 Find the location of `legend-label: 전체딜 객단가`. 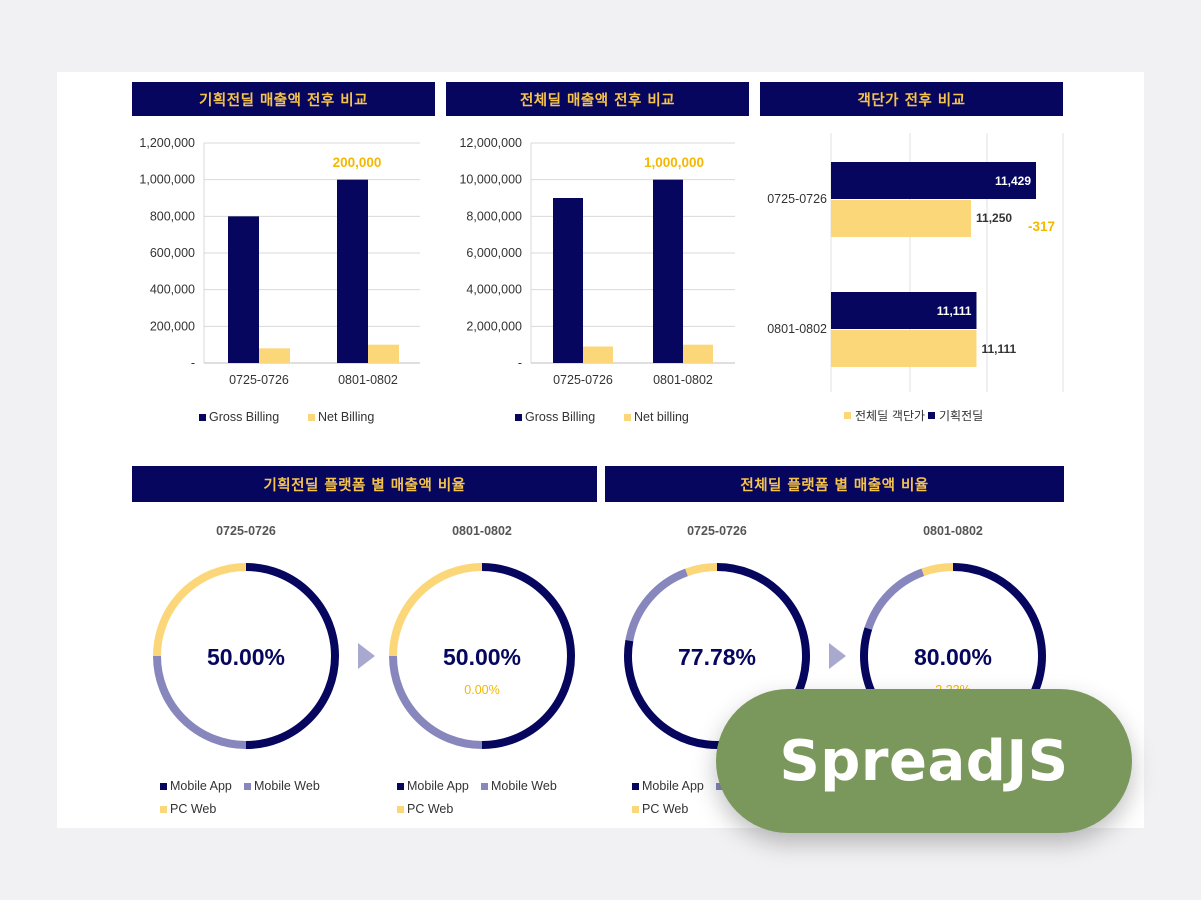

legend-label: 전체딜 객단가 is located at coordinates (890, 416).